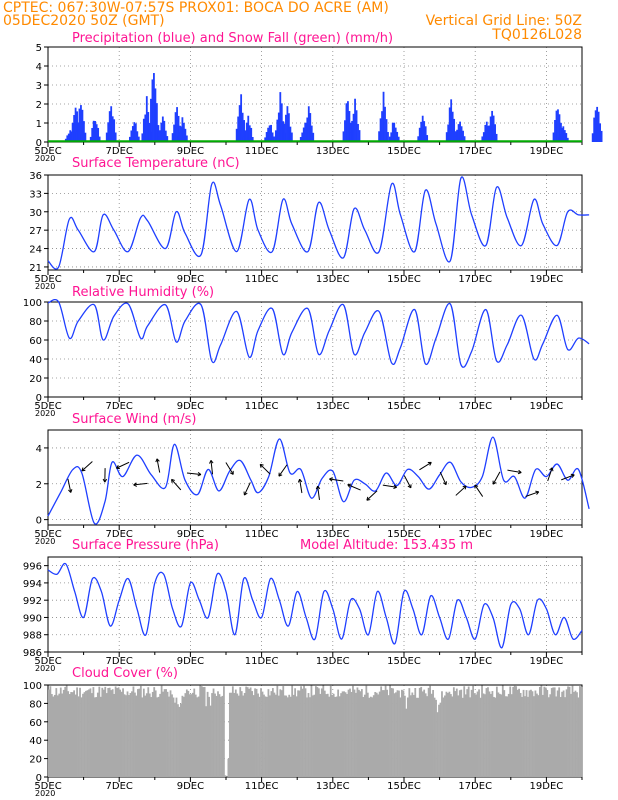 The width and height of the screenshot is (618, 800). Describe the element at coordinates (404, 786) in the screenshot. I see `x-tick-label: 15DEC` at that location.